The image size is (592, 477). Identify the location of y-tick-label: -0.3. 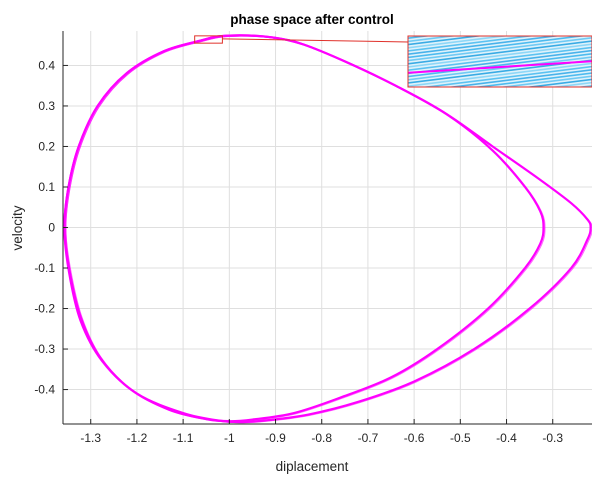
(44, 349).